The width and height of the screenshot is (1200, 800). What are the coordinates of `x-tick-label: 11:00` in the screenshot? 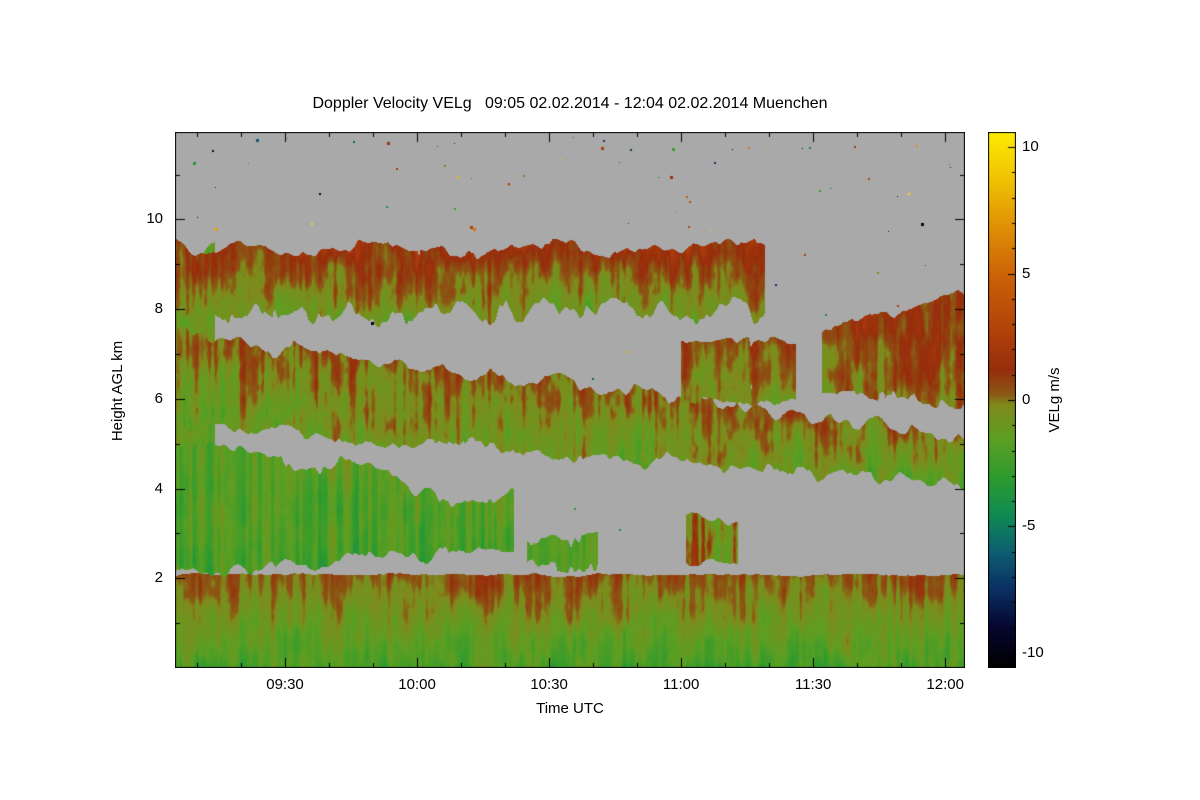 It's located at (681, 684).